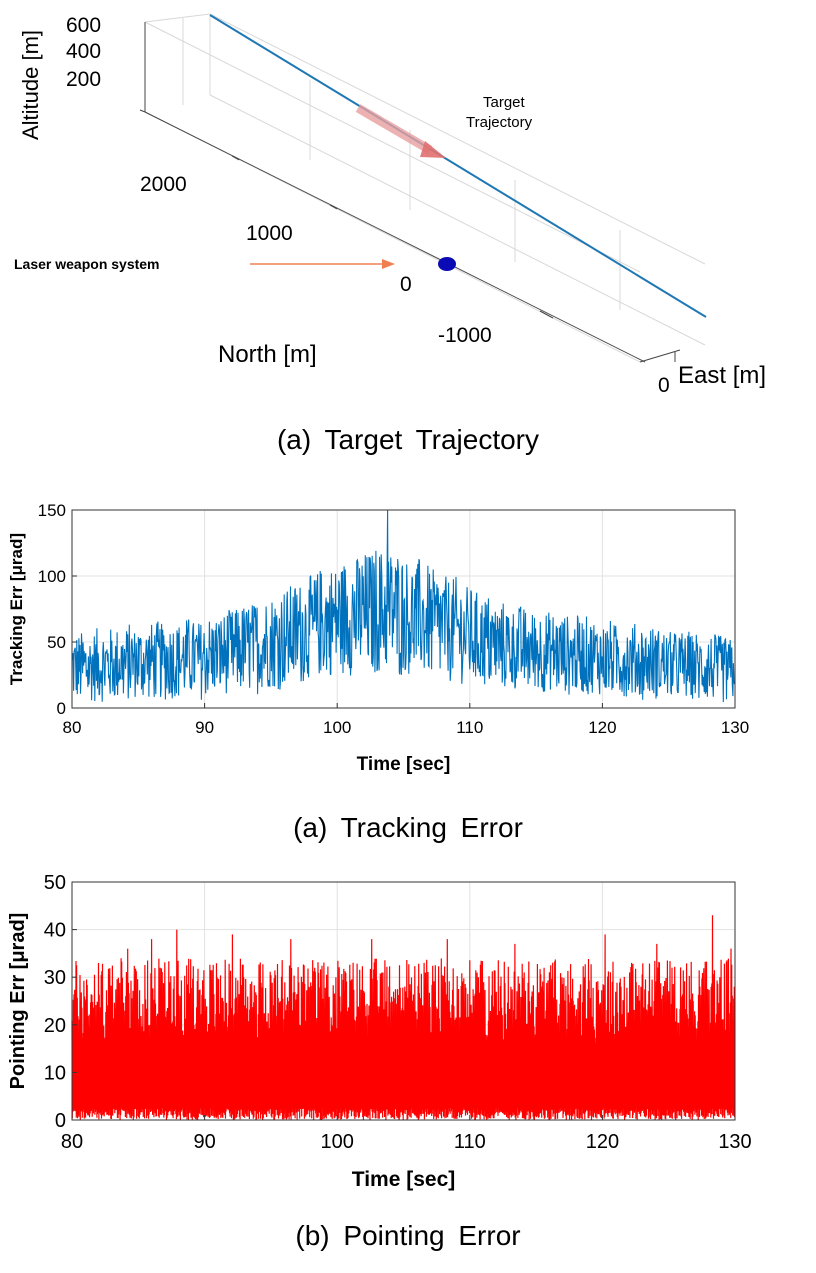 Image resolution: width=816 pixels, height=1273 pixels. Describe the element at coordinates (83, 25) in the screenshot. I see `z-tick-label: 600` at that location.